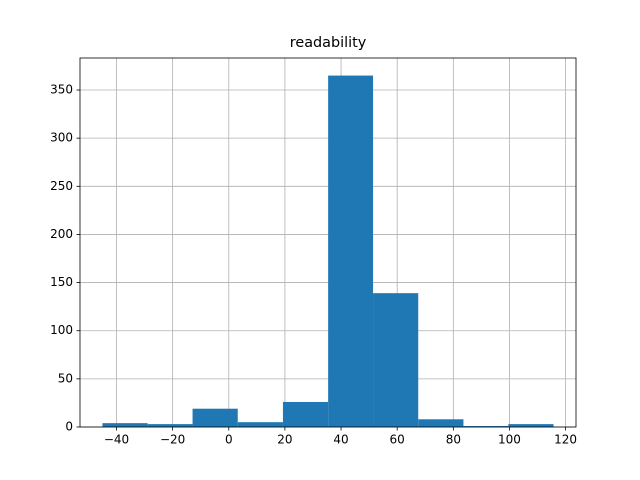  I want to click on x-tick-label: 80, so click(453, 440).